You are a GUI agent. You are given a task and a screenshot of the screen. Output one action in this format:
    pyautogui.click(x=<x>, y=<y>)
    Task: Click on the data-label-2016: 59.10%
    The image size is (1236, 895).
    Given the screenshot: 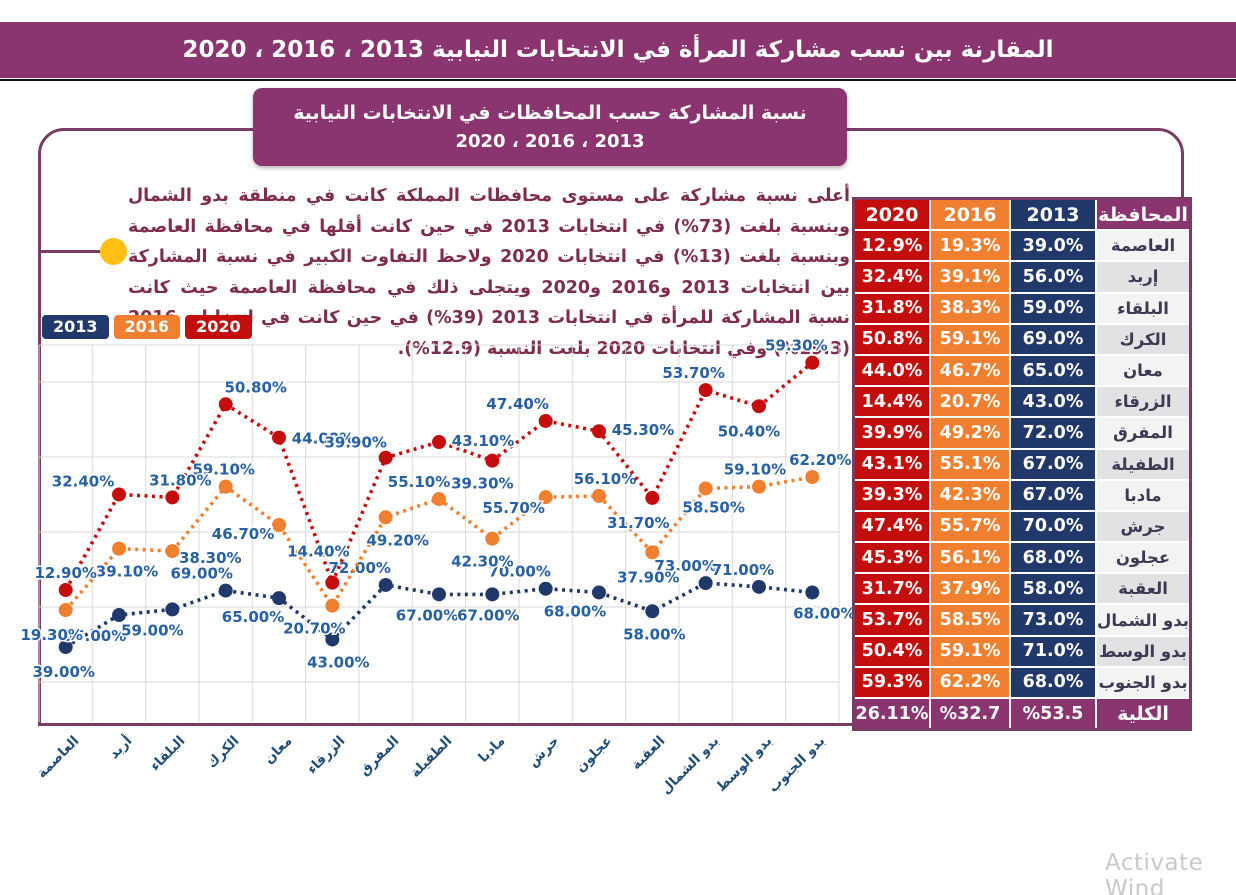 What is the action you would take?
    pyautogui.click(x=755, y=470)
    